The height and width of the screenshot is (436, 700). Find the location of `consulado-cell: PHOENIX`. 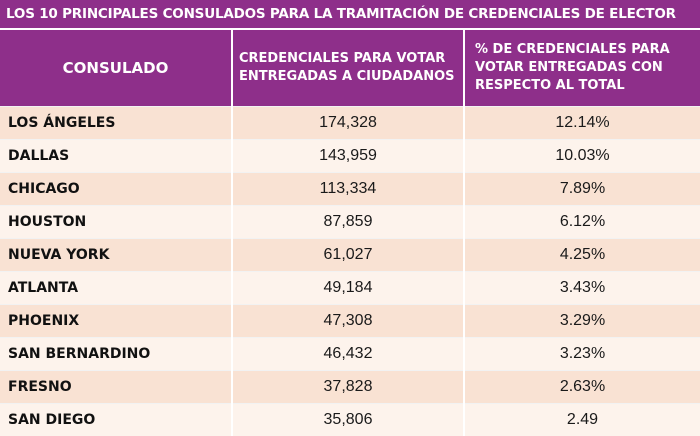

consulado-cell: PHOENIX is located at coordinates (116, 320).